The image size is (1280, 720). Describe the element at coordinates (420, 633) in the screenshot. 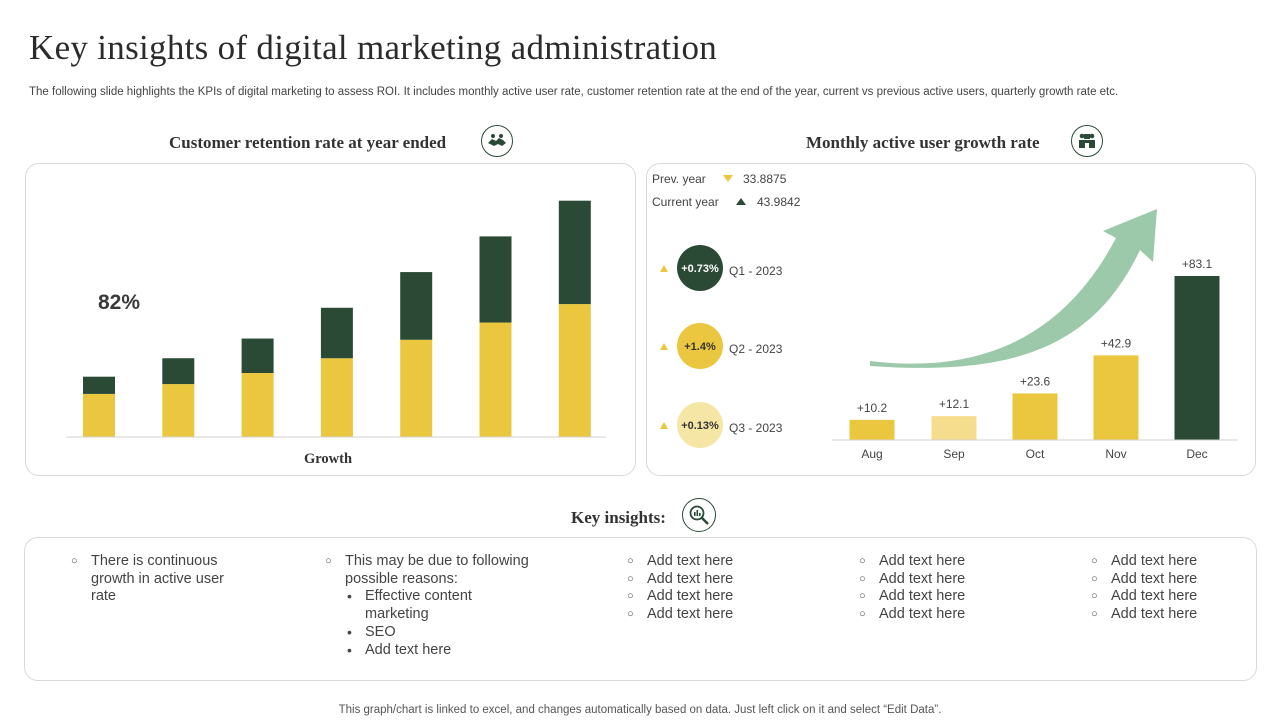

I see `list-item: SEO` at that location.